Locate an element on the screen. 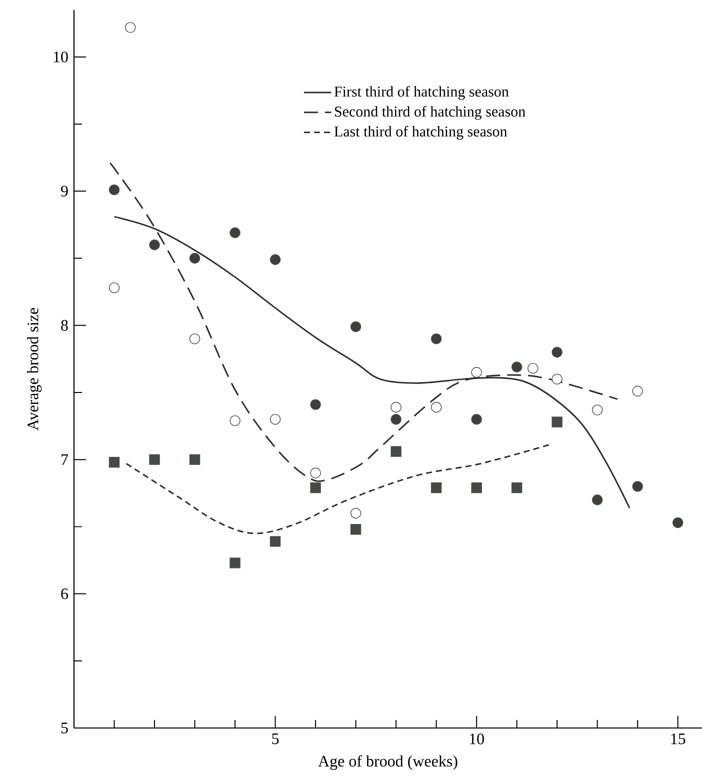  y-tick-label: 8 is located at coordinates (64, 325).